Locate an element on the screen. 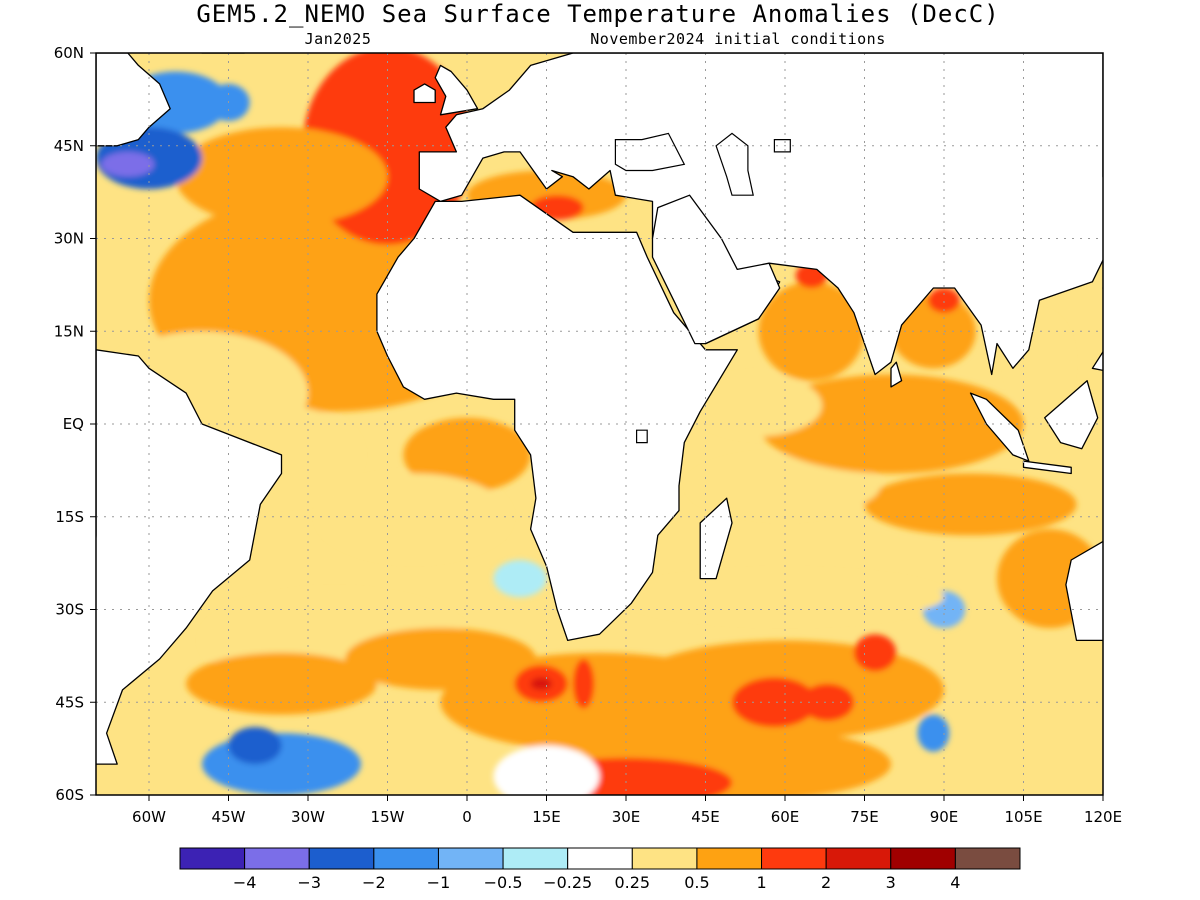  y-tick-label-60S: 60S is located at coordinates (69, 795).